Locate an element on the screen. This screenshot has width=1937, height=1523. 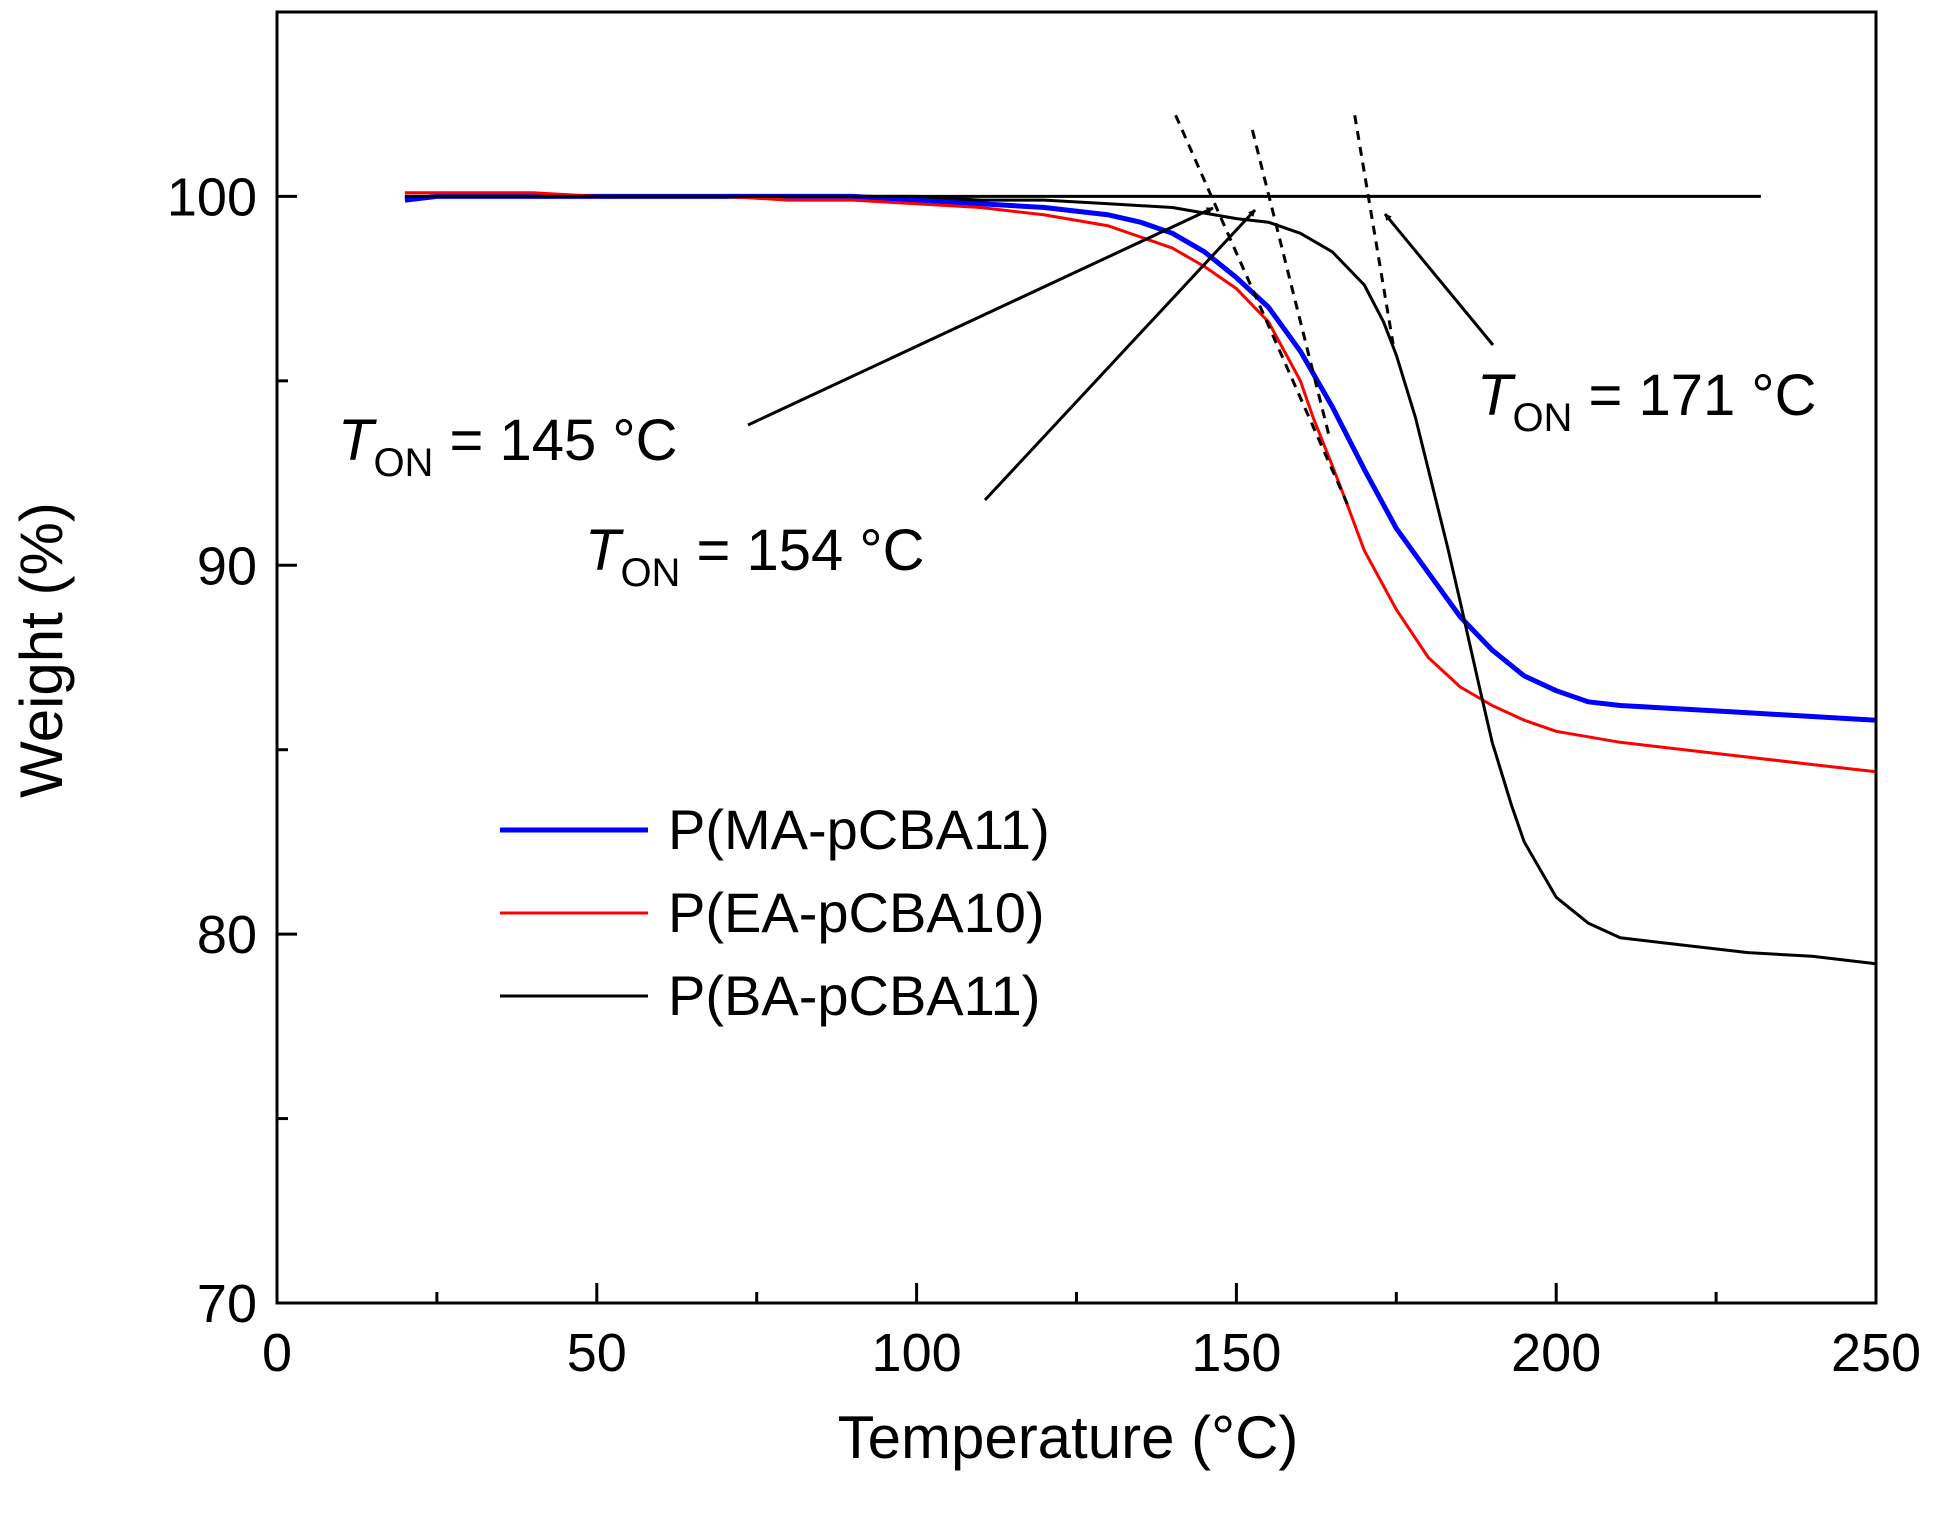
annotation-171-subscript: ON is located at coordinates (1542, 418).